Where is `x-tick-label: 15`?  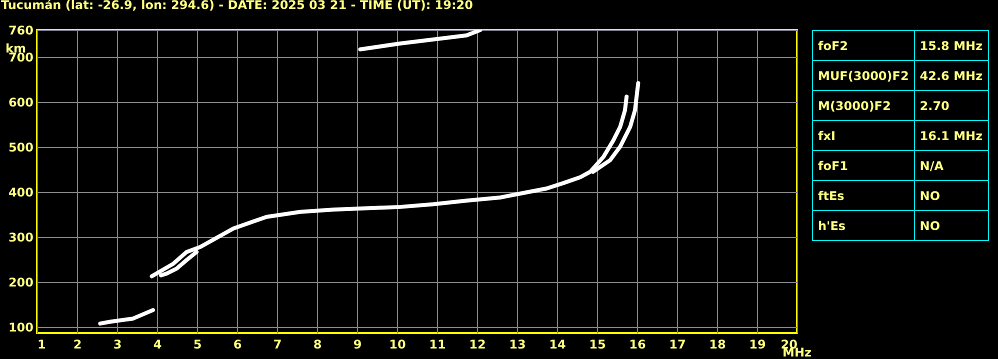
x-tick-label: 15 is located at coordinates (597, 345).